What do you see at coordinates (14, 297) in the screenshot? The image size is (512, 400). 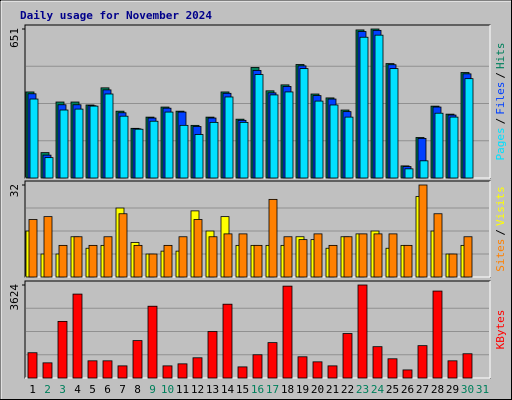 I see `y-tick-label: 3624` at bounding box center [14, 297].